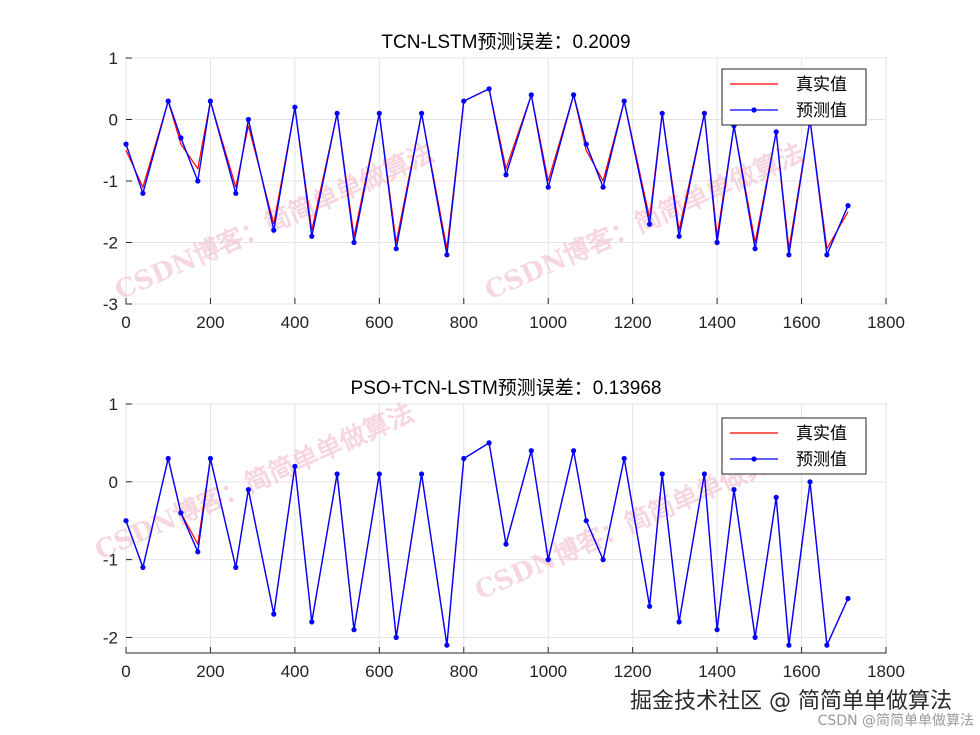 The image size is (980, 735). What do you see at coordinates (717, 322) in the screenshot?
I see `xtick-label-1-7: 1400` at bounding box center [717, 322].